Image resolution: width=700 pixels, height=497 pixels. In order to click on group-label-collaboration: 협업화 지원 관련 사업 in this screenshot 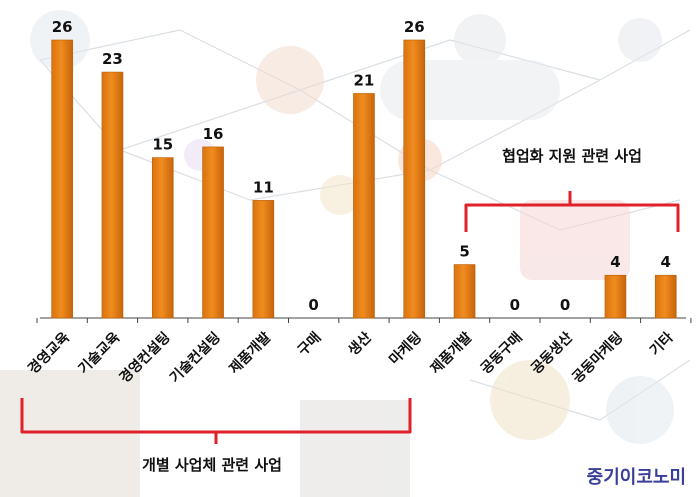, I will do `click(572, 156)`.